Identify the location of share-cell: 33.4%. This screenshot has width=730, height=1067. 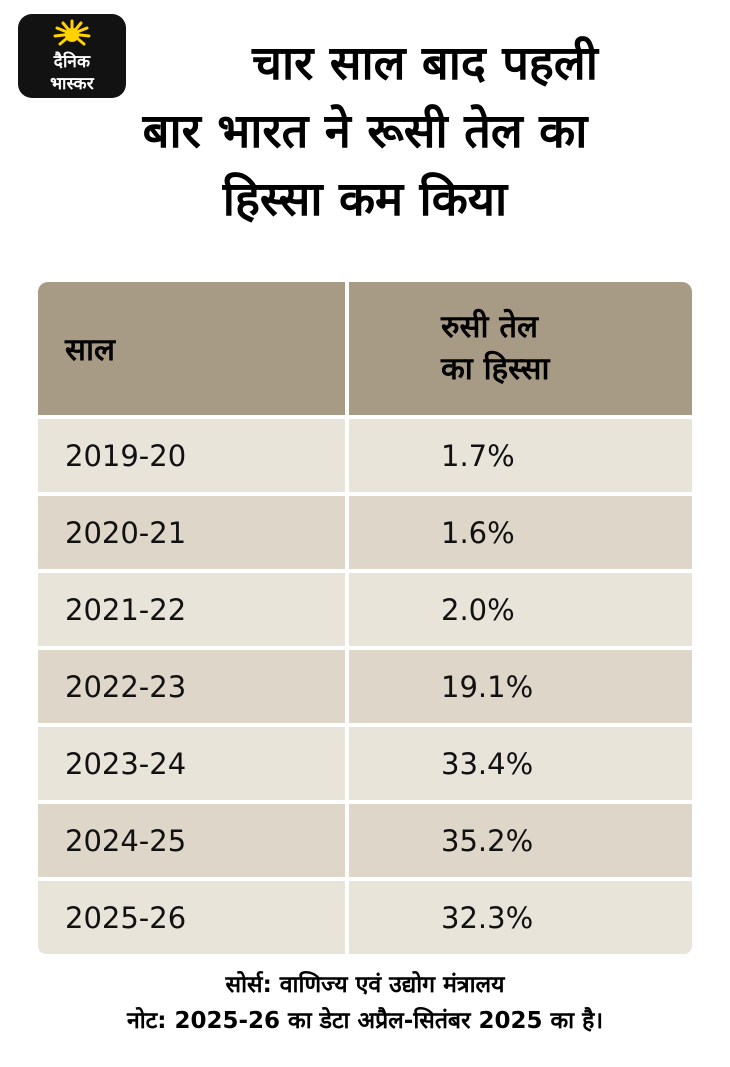
(518, 763).